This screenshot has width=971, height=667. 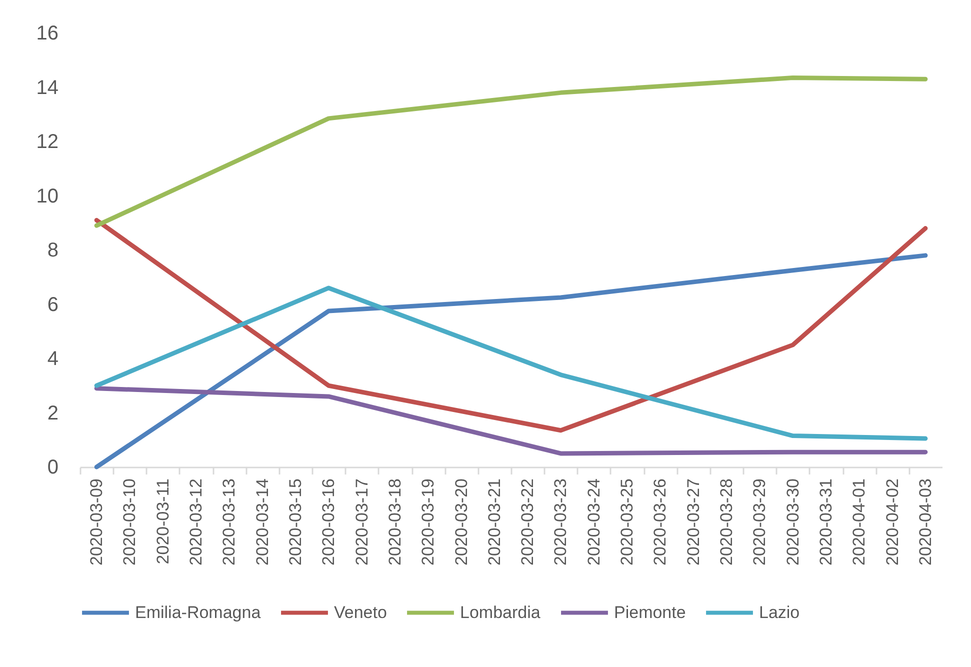 I want to click on x-tick-label: 2020-03-17, so click(x=362, y=522).